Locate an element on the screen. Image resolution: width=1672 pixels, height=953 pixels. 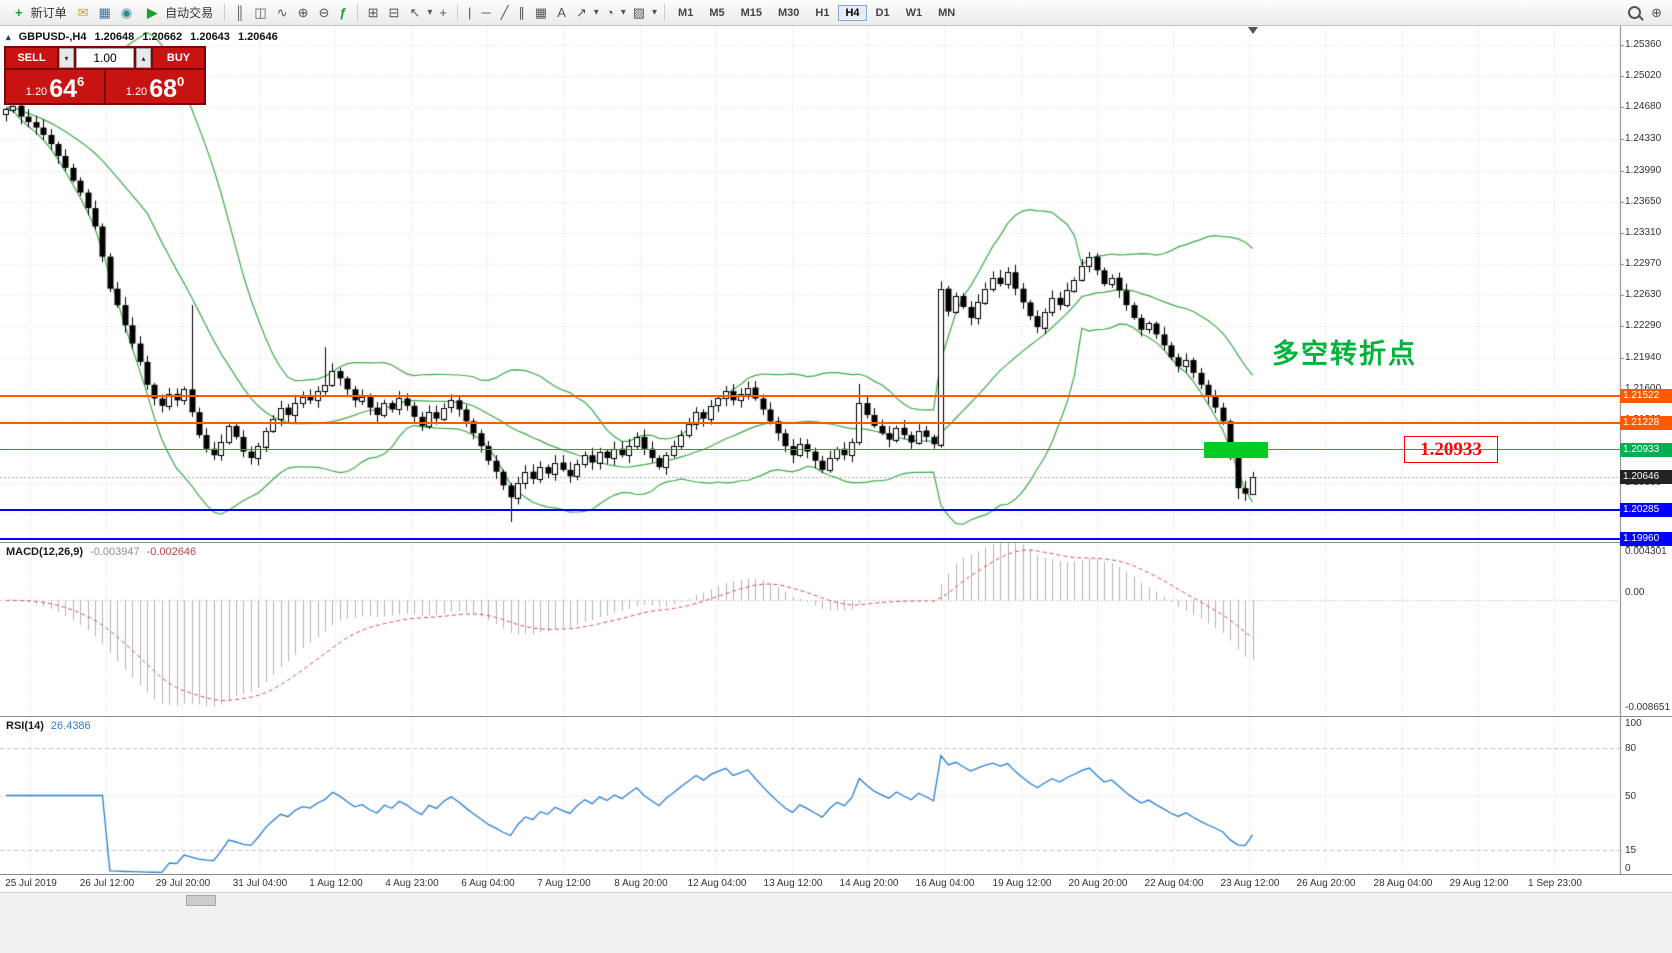
macd-label: MACD(12,26,9) -0.003947 -0.002646 is located at coordinates (101, 552).